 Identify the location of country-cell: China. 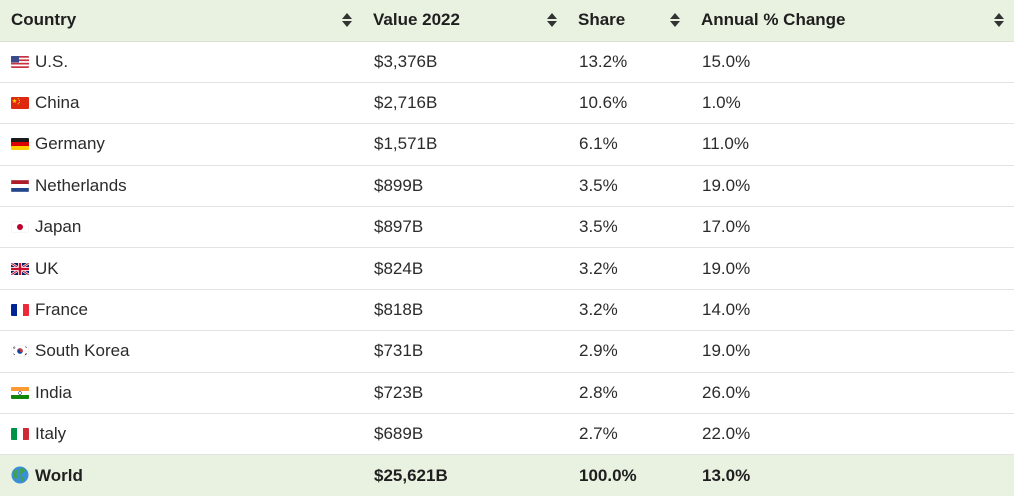
(181, 103).